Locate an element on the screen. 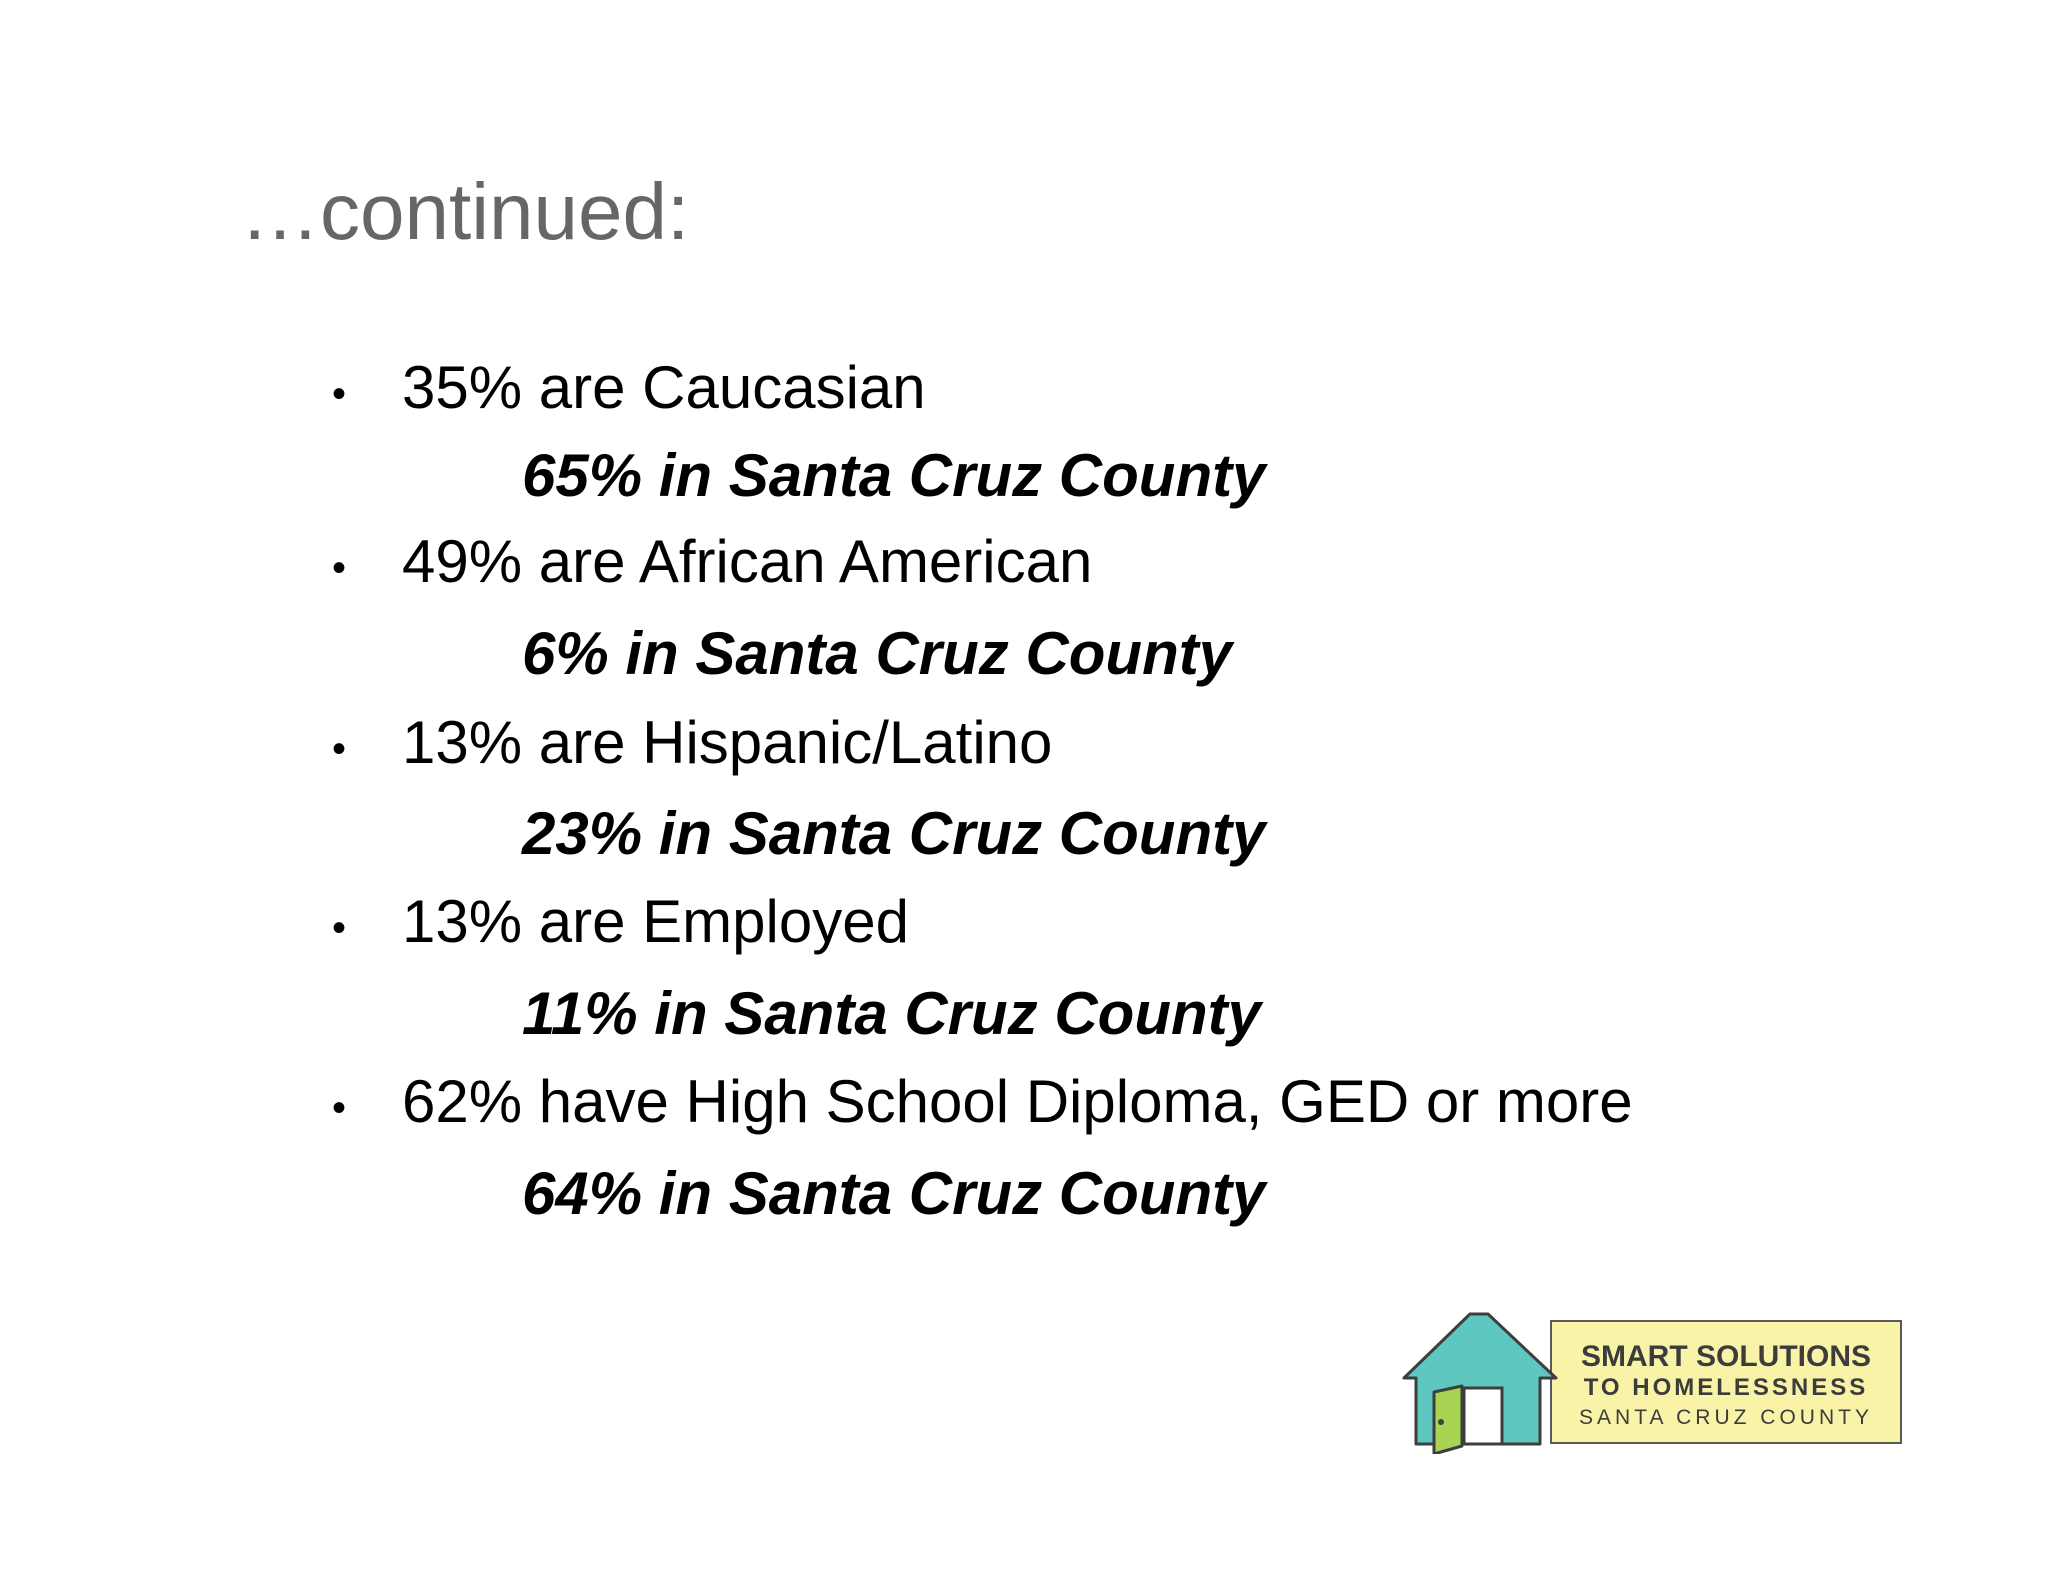 The image size is (2048, 1582). house-icon is located at coordinates (1480, 1383).